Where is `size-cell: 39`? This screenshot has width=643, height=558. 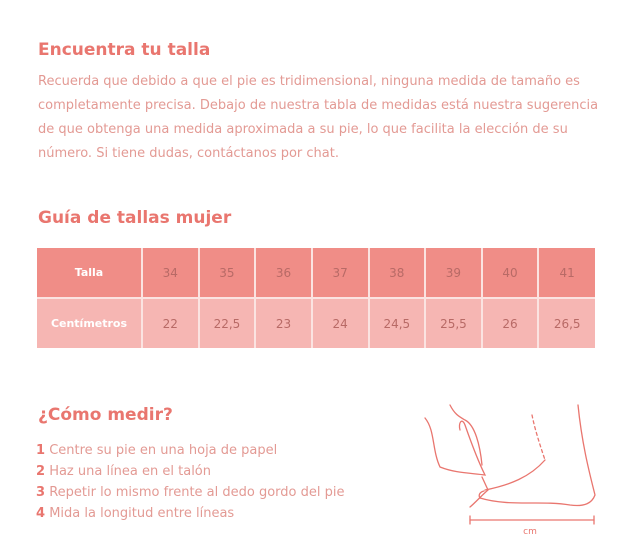 size-cell: 39 is located at coordinates (453, 273).